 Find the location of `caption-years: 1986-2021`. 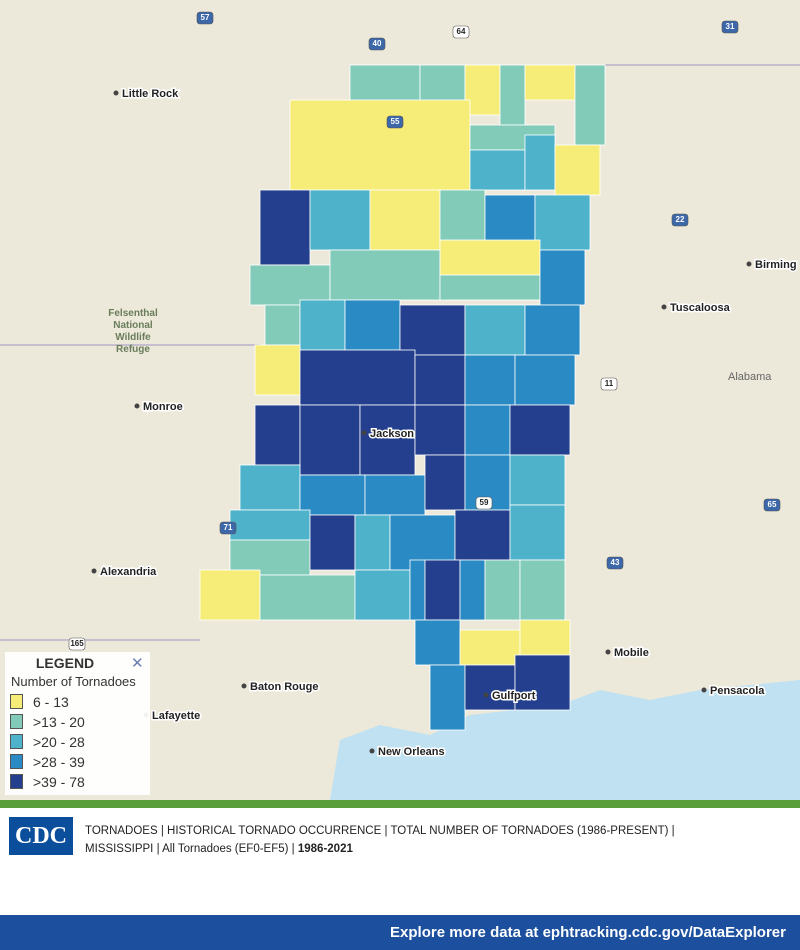

caption-years: 1986-2021 is located at coordinates (325, 849).